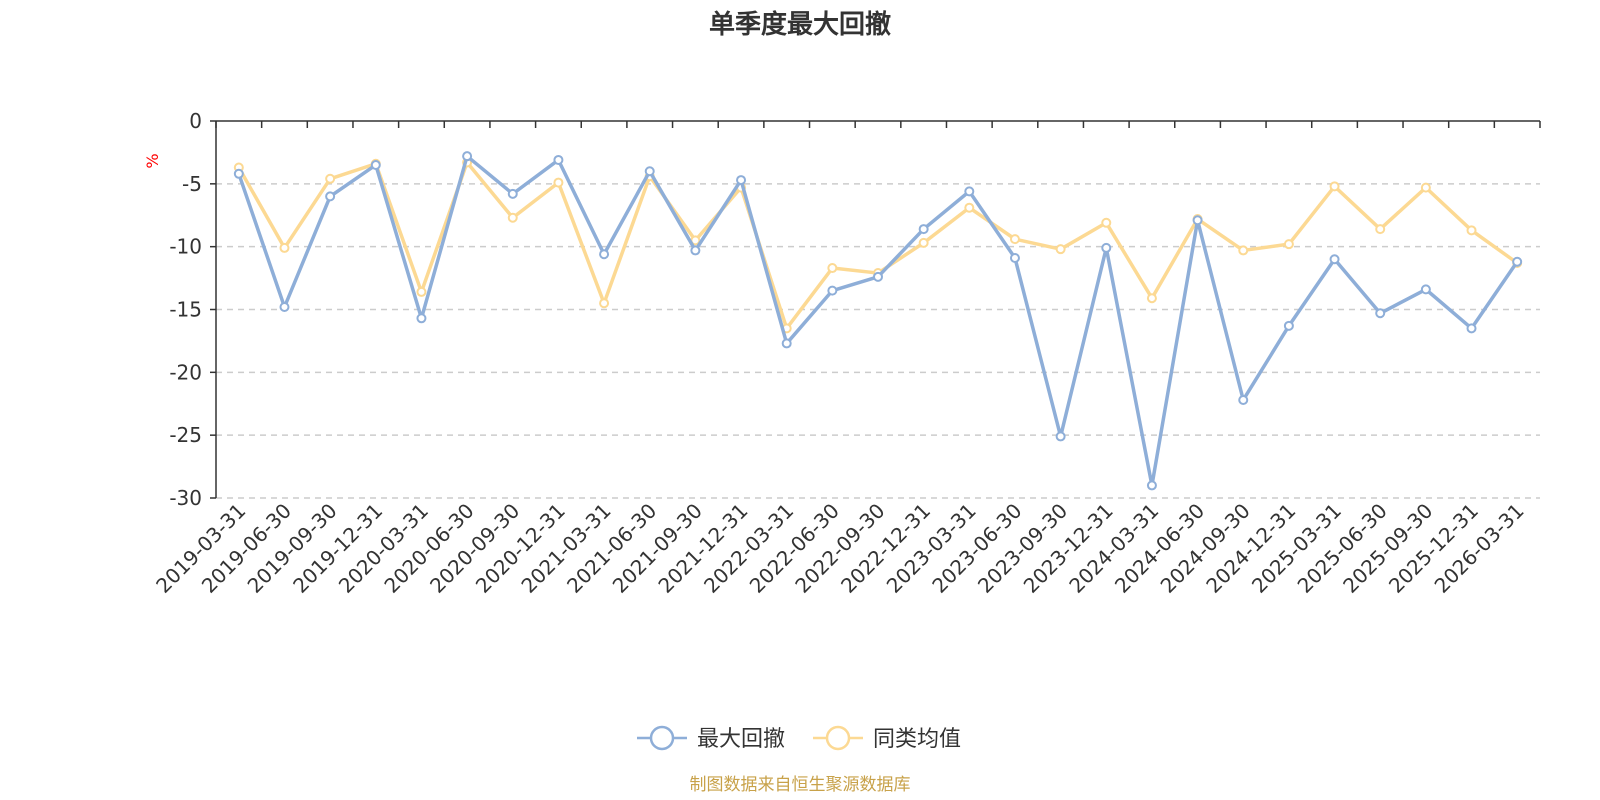 The width and height of the screenshot is (1600, 800). I want to click on y-tick-label: -10, so click(185, 247).